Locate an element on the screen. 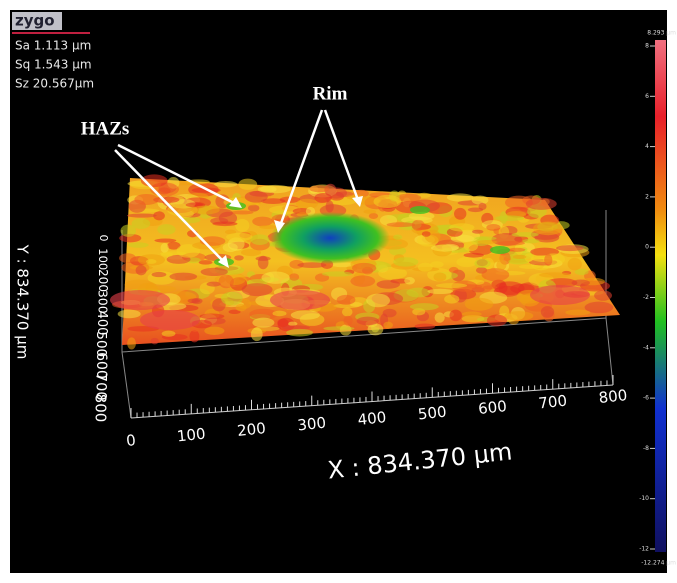  color-bar-tick-label: -4 is located at coordinates (646, 347).